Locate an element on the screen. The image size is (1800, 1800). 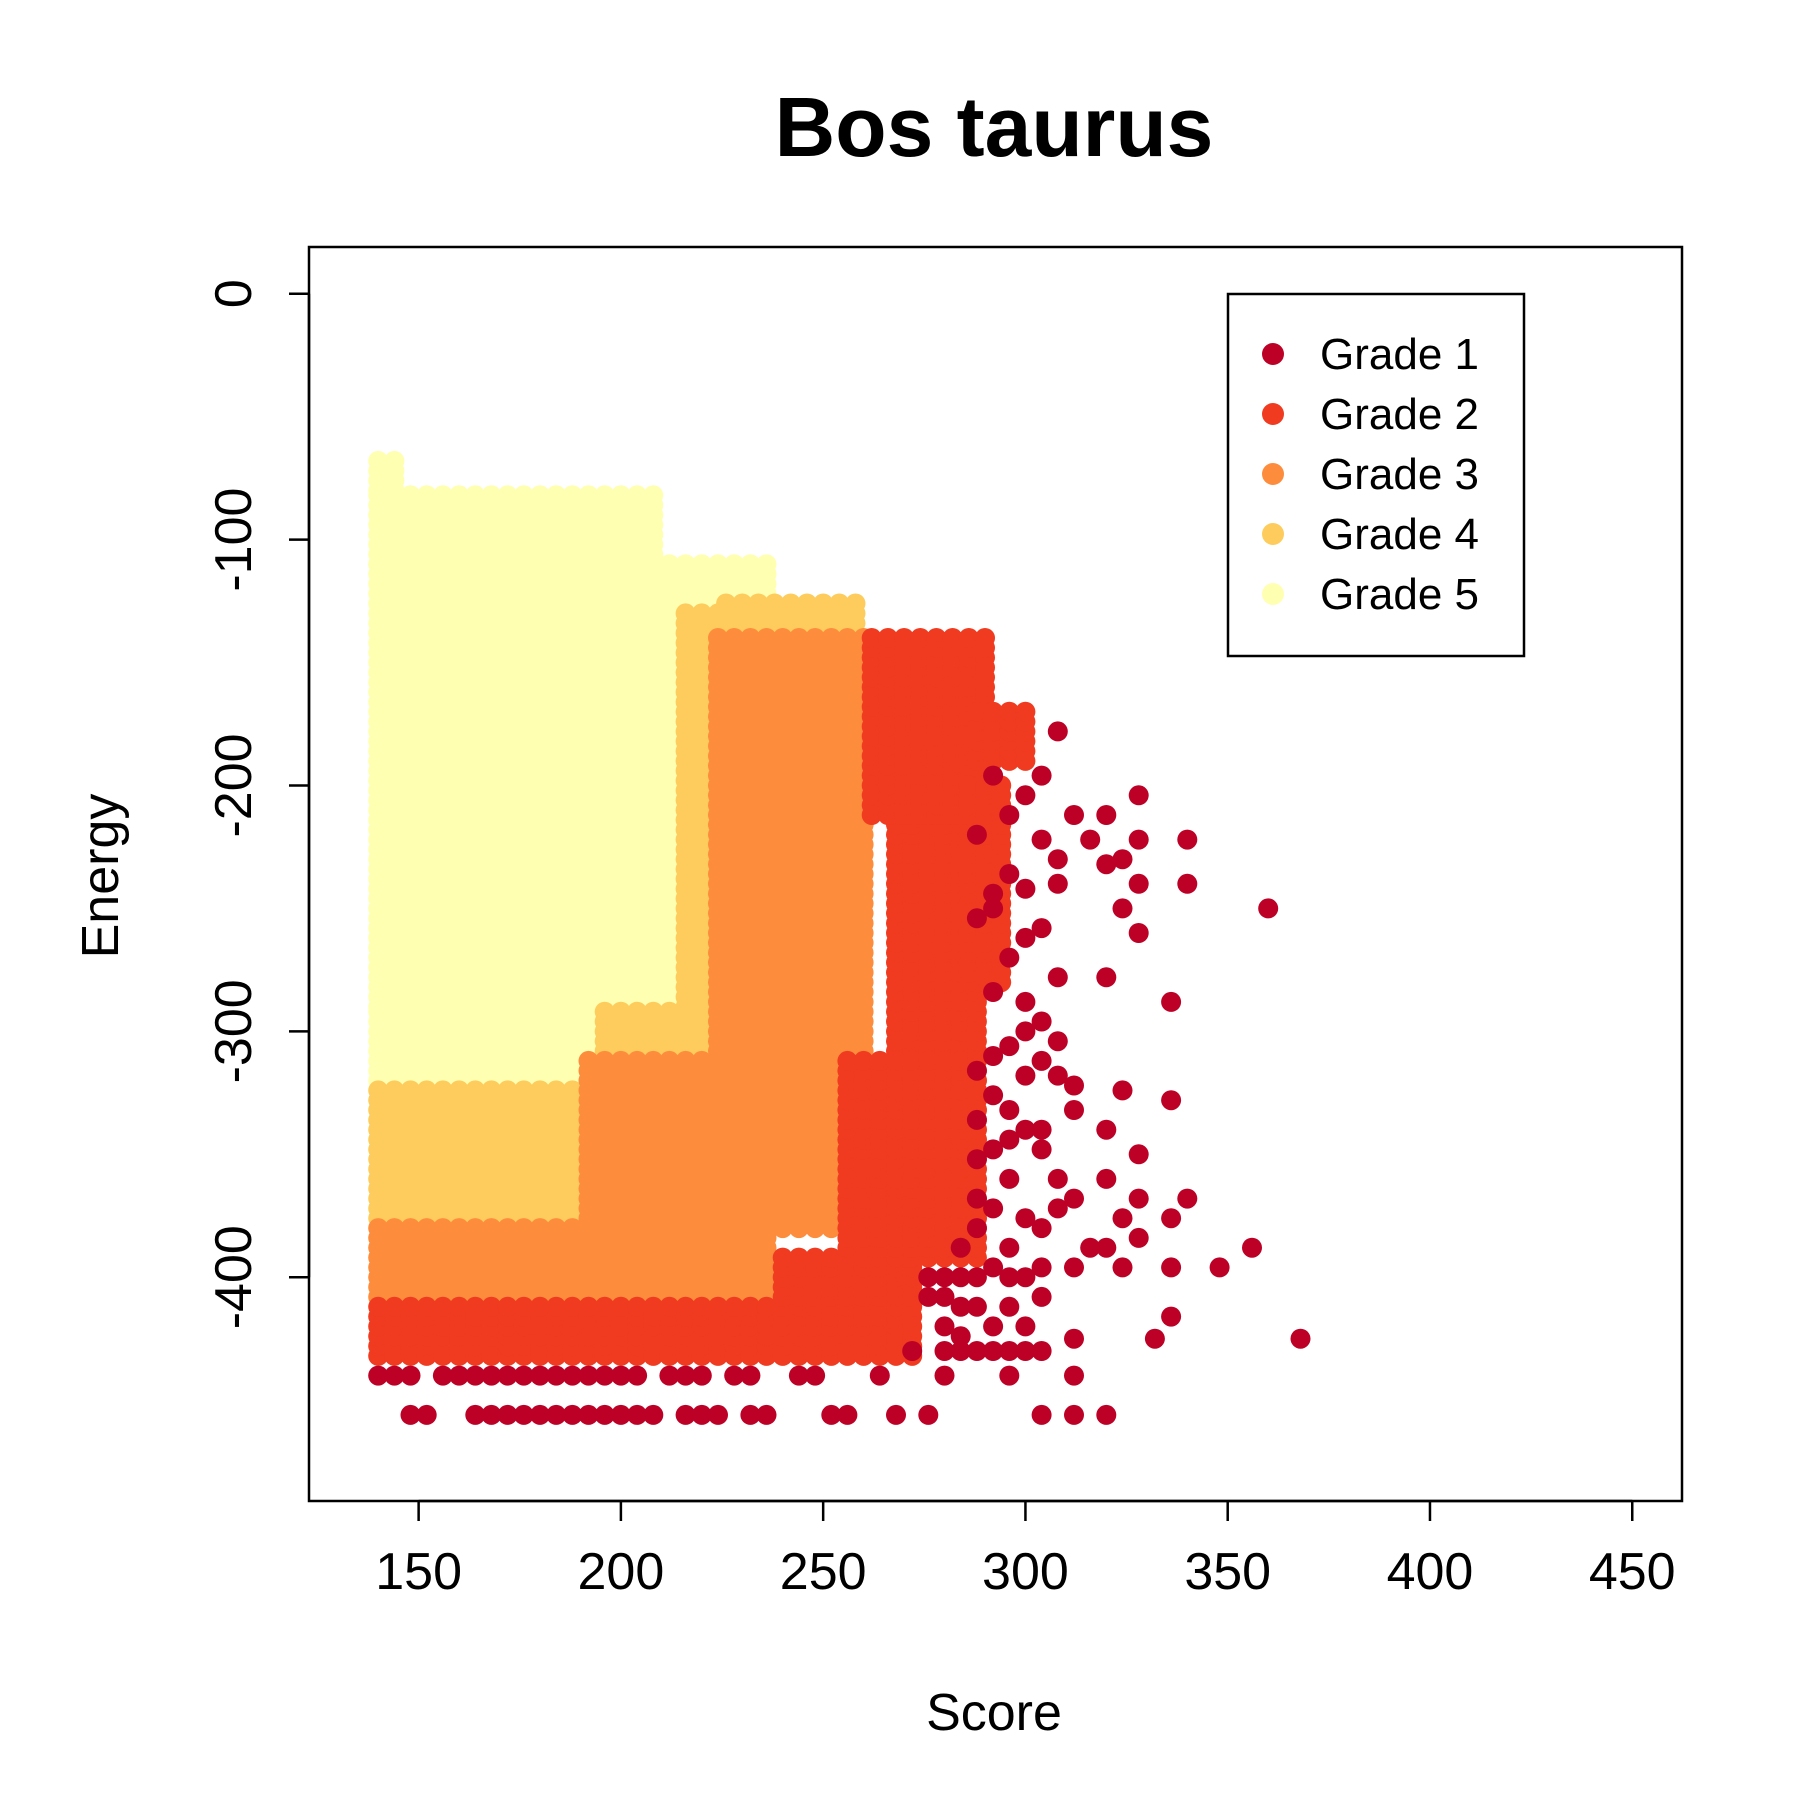
x-tick-label: 450 is located at coordinates (1632, 1572).